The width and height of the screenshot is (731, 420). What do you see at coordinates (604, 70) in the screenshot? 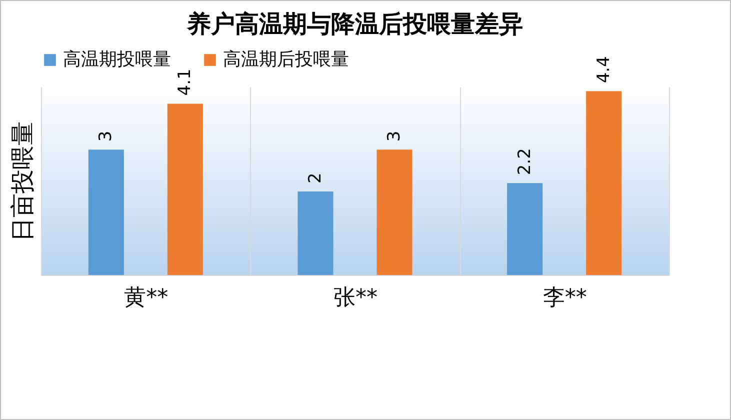
I see `data-label: 4.4` at bounding box center [604, 70].